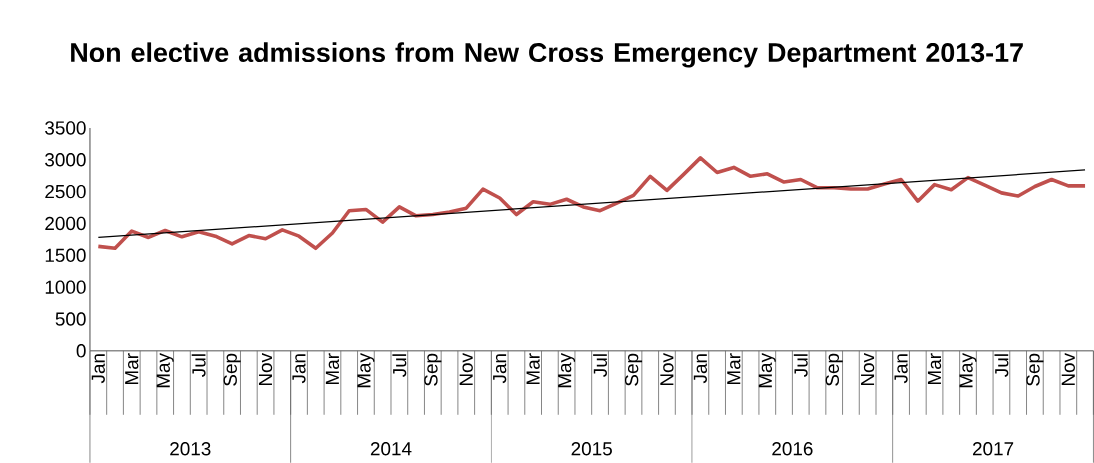  What do you see at coordinates (391, 448) in the screenshot?
I see `text: 2014` at bounding box center [391, 448].